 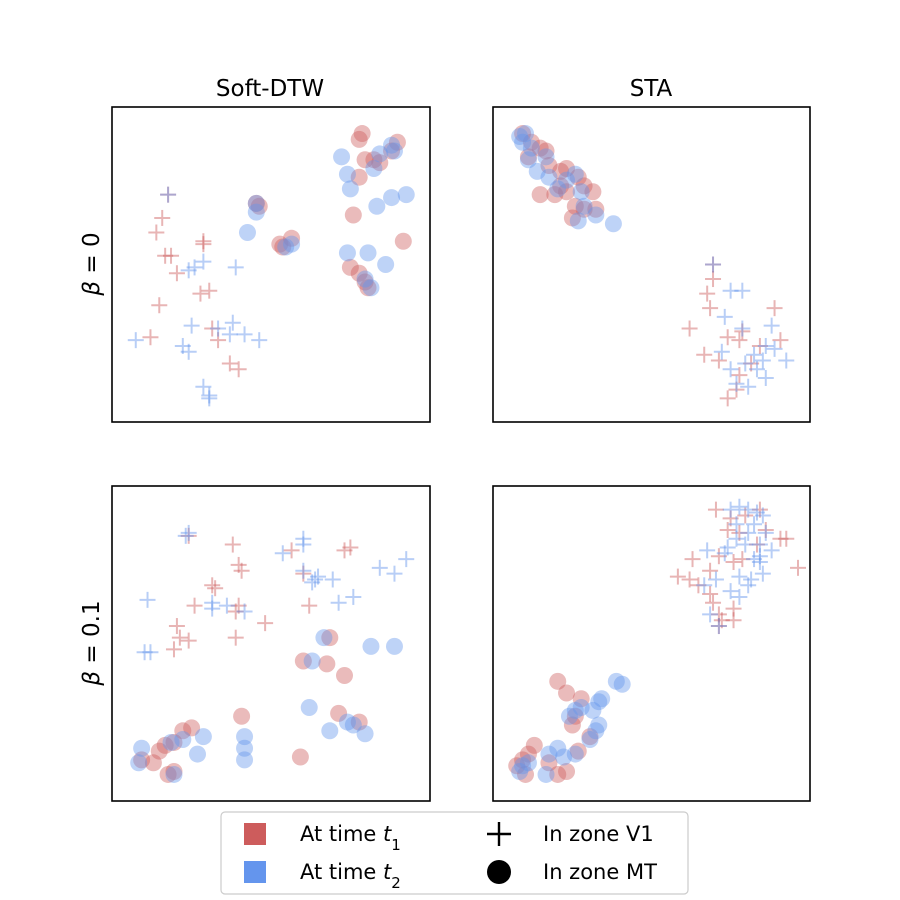 What do you see at coordinates (454, 853) in the screenshot?
I see `legend-frame` at bounding box center [454, 853].